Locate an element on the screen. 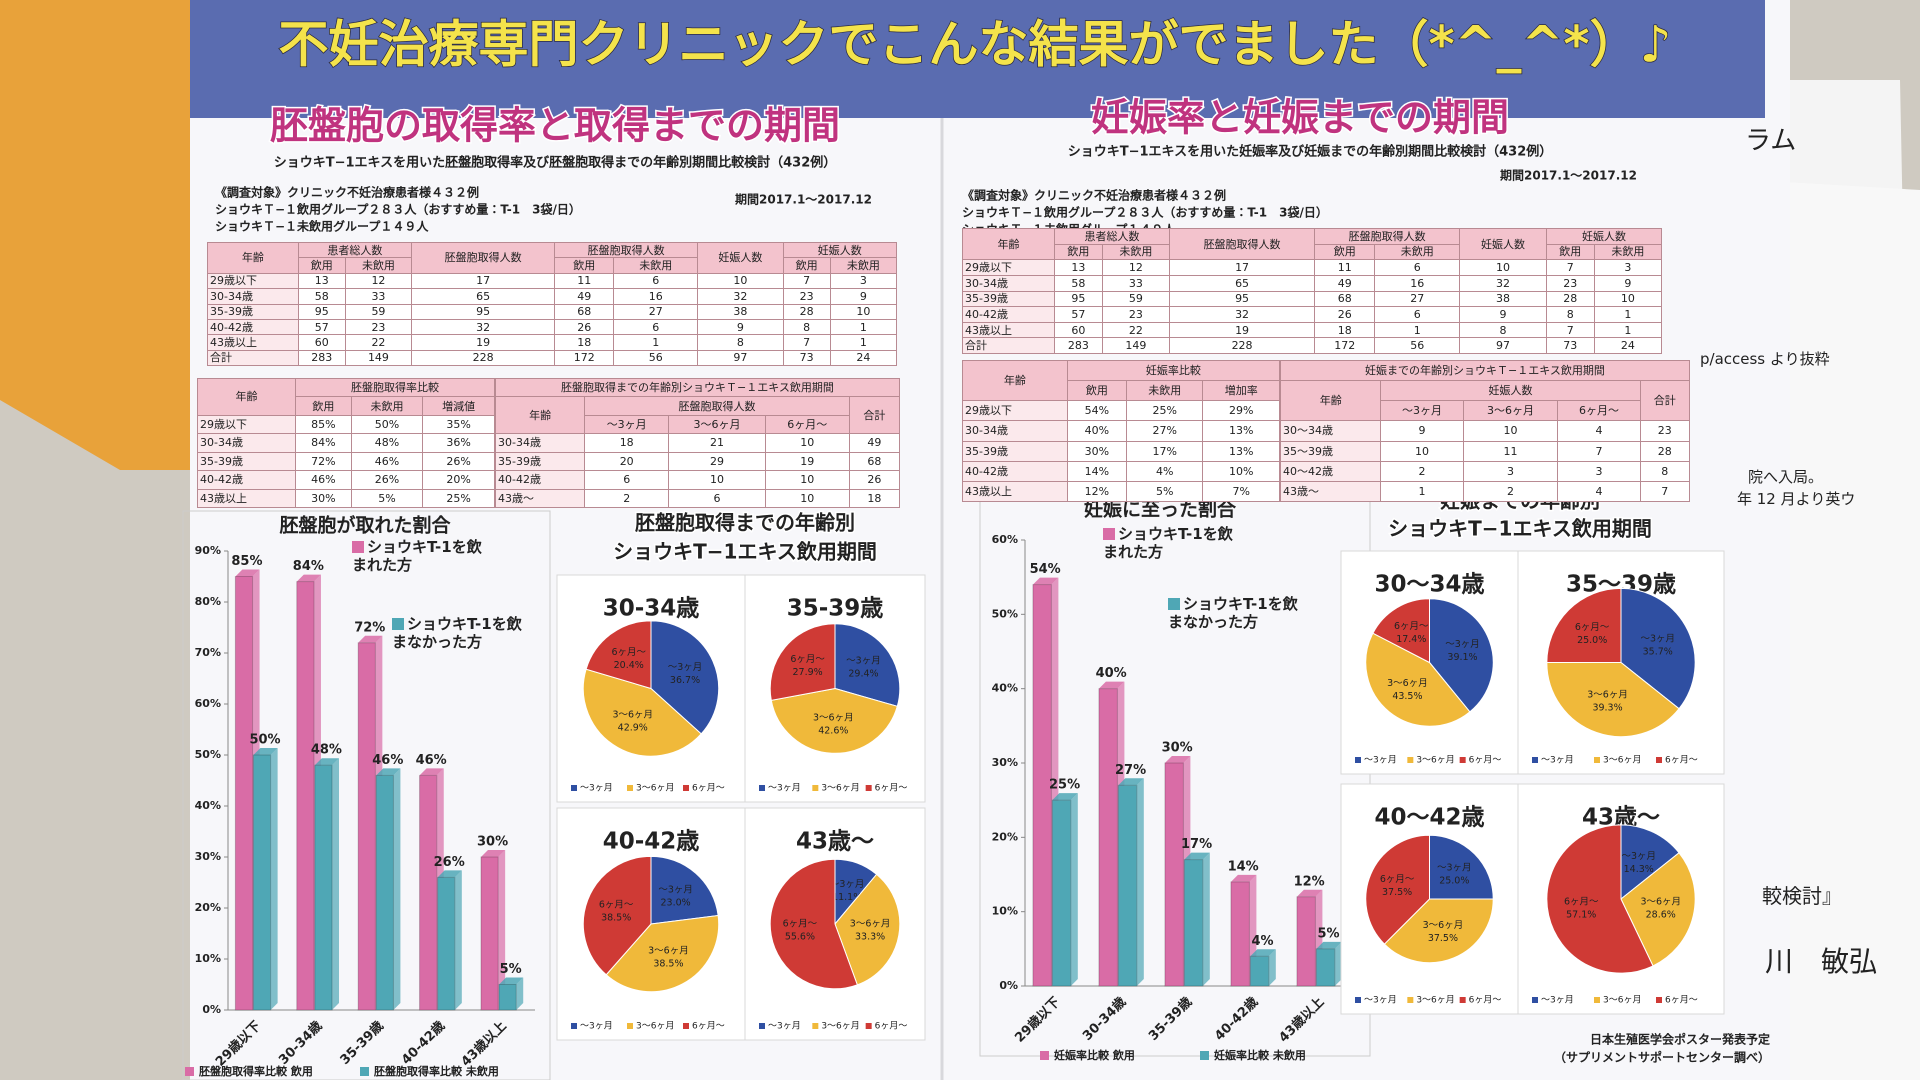 Image resolution: width=1920 pixels, height=1080 pixels. column-subheader: 増減値 is located at coordinates (458, 406).